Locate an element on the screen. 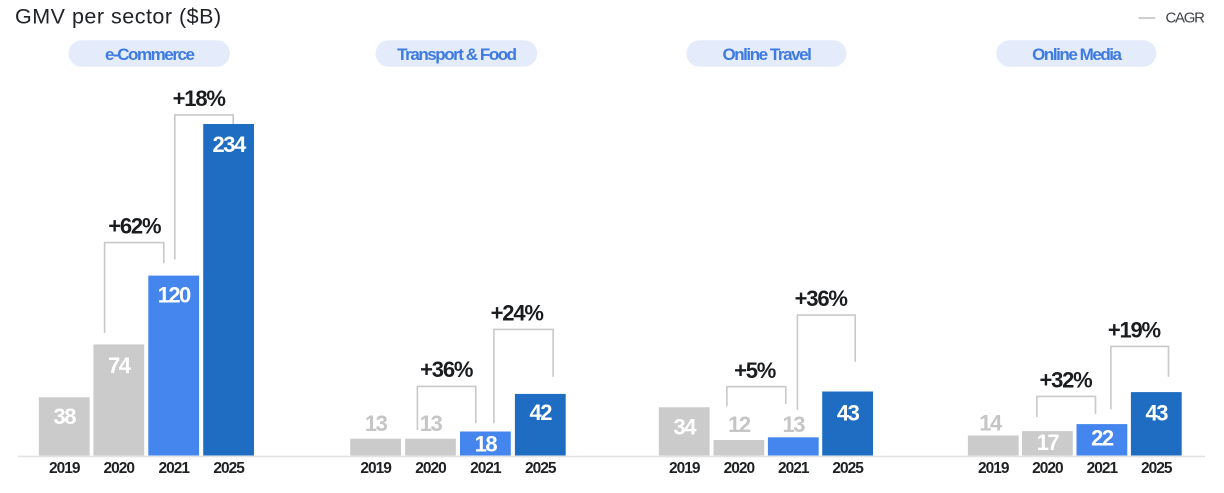 The height and width of the screenshot is (493, 1224). svg-text: +62% is located at coordinates (134, 225).